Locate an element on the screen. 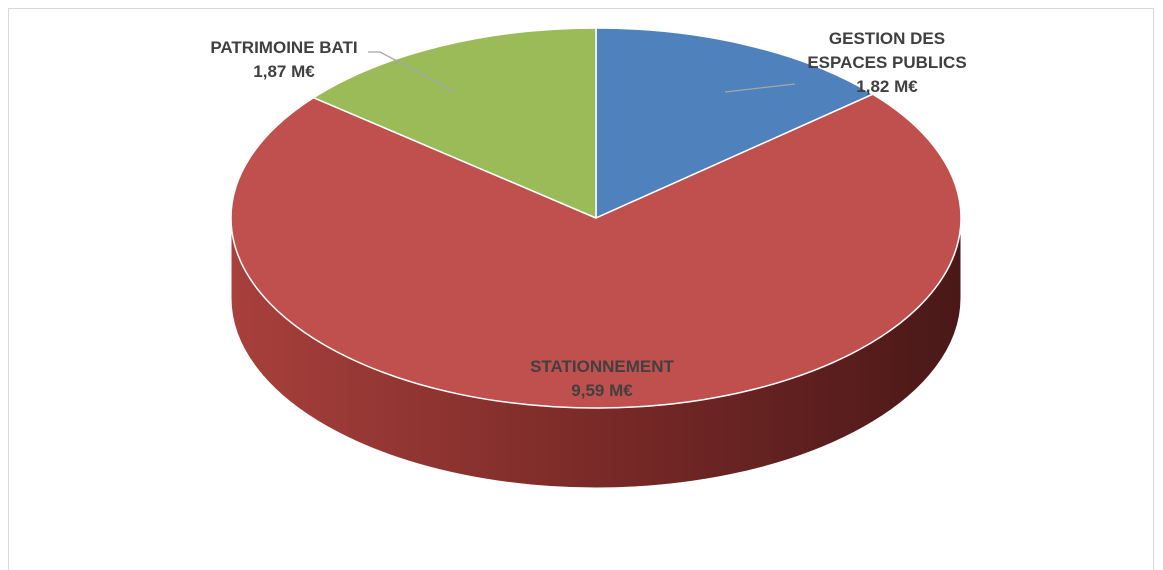  slice-value-label: 1,82 M€ is located at coordinates (887, 86).